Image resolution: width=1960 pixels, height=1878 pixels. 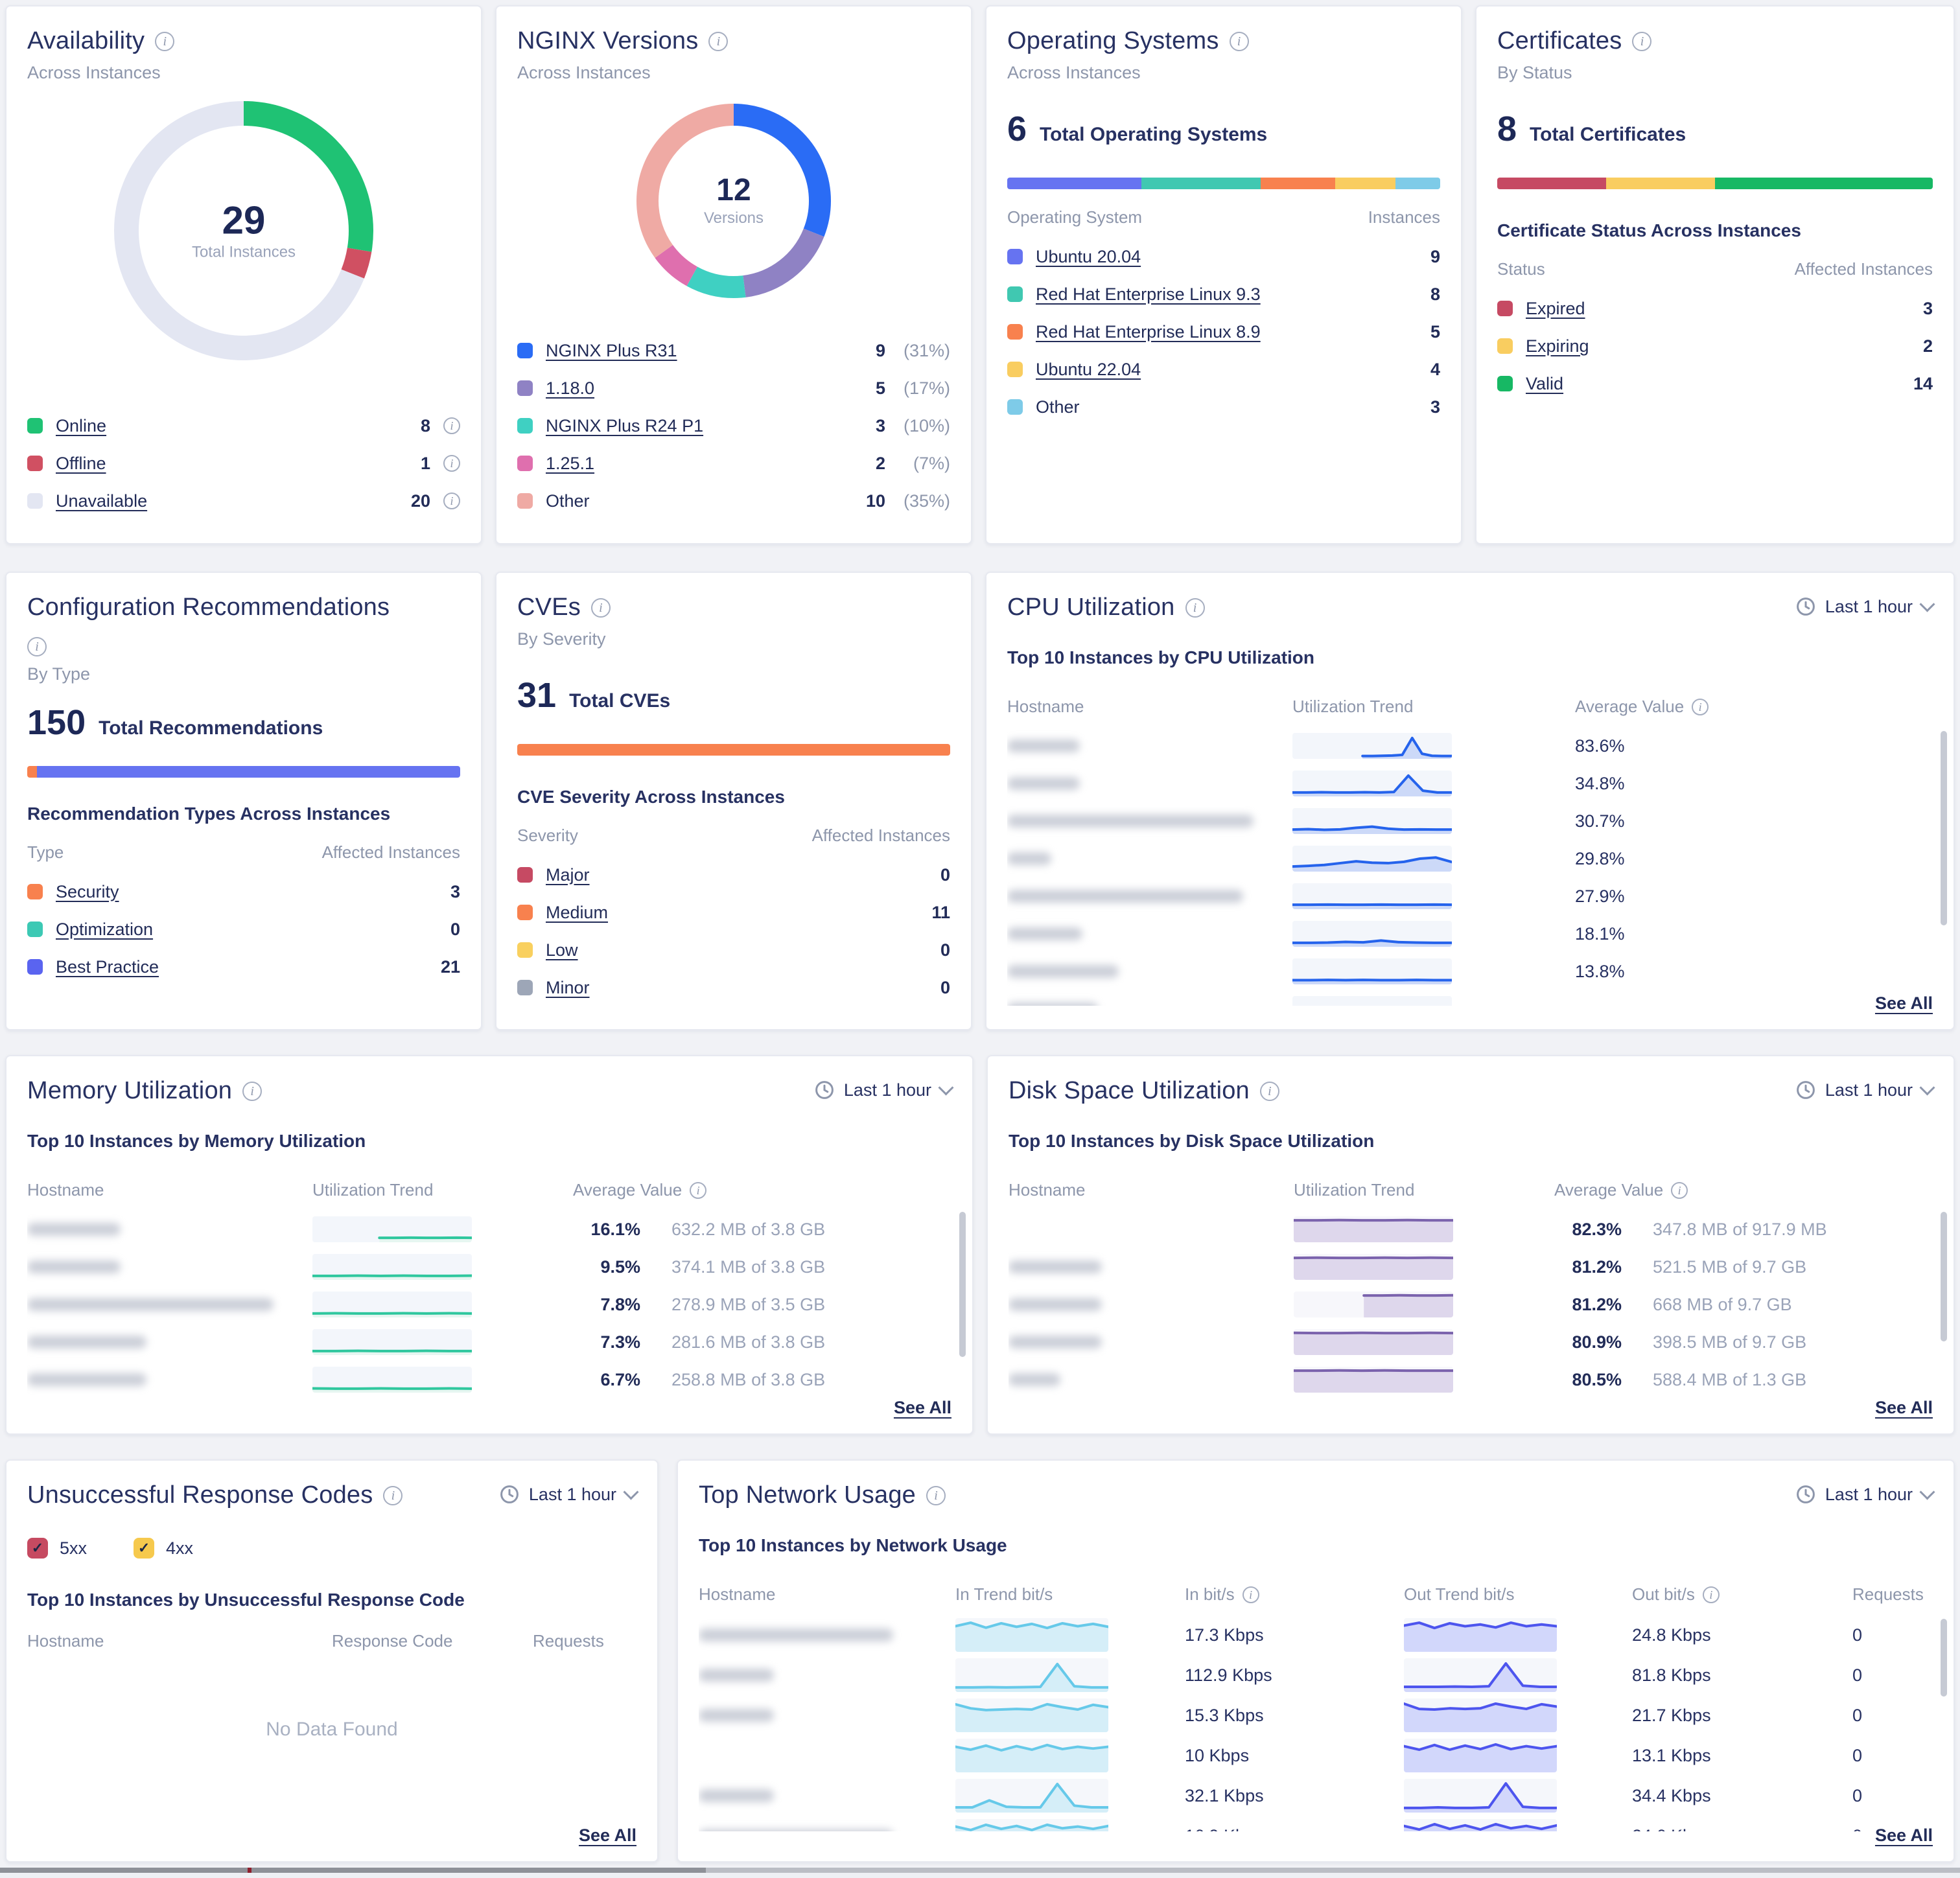 I want to click on col-header-affected-instances: Affected Instances, so click(x=390, y=852).